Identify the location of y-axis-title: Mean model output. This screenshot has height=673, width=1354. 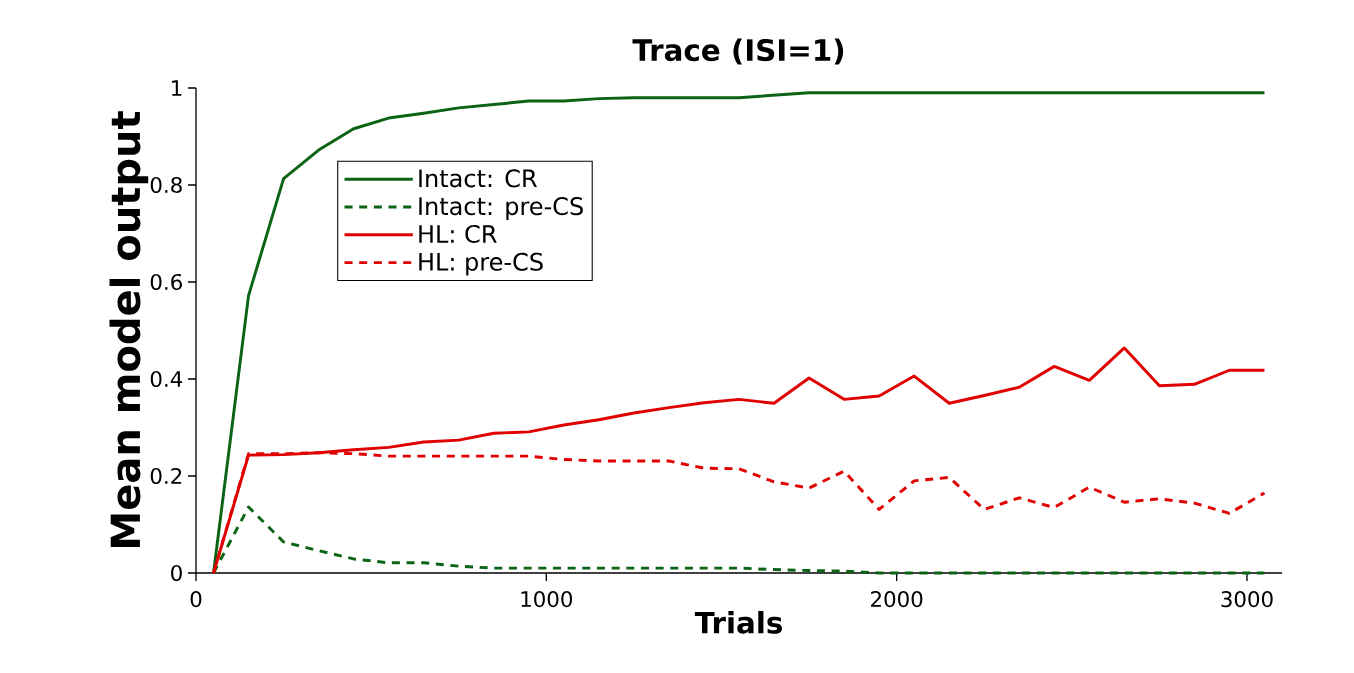
(129, 329).